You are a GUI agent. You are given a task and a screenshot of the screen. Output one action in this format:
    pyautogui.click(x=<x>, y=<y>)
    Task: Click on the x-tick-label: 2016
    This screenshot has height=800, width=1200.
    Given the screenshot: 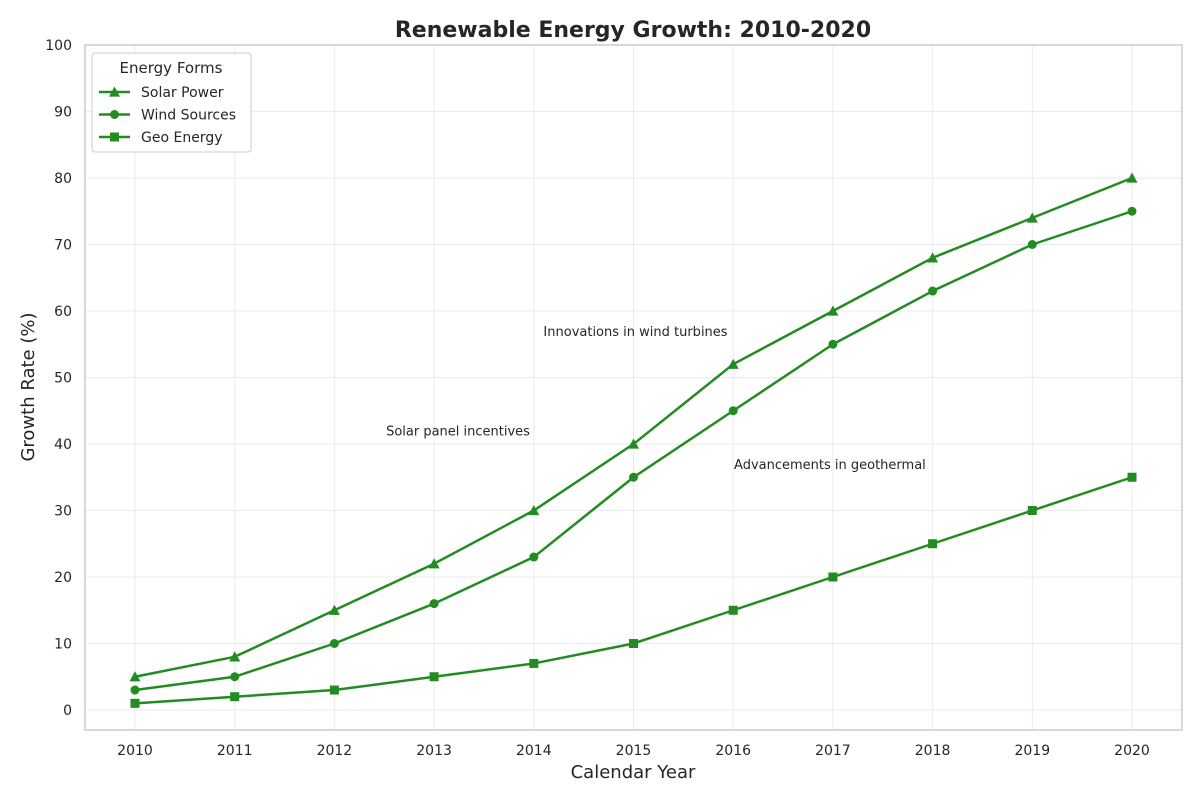 What is the action you would take?
    pyautogui.click(x=733, y=751)
    